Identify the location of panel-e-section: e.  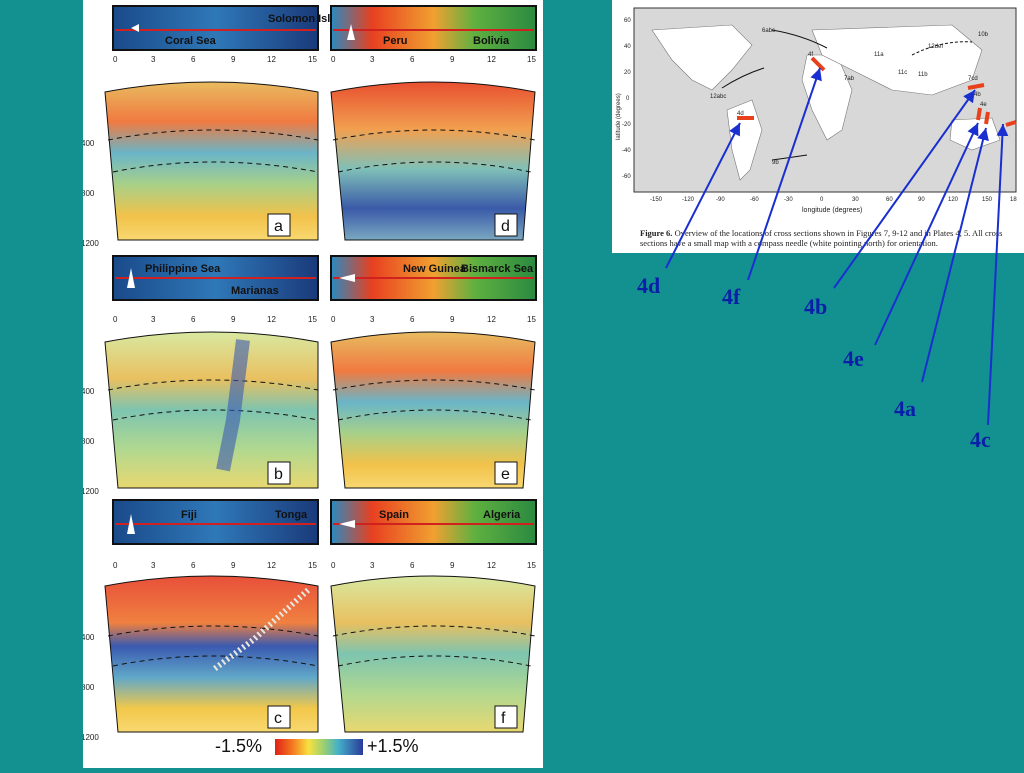
(433, 410).